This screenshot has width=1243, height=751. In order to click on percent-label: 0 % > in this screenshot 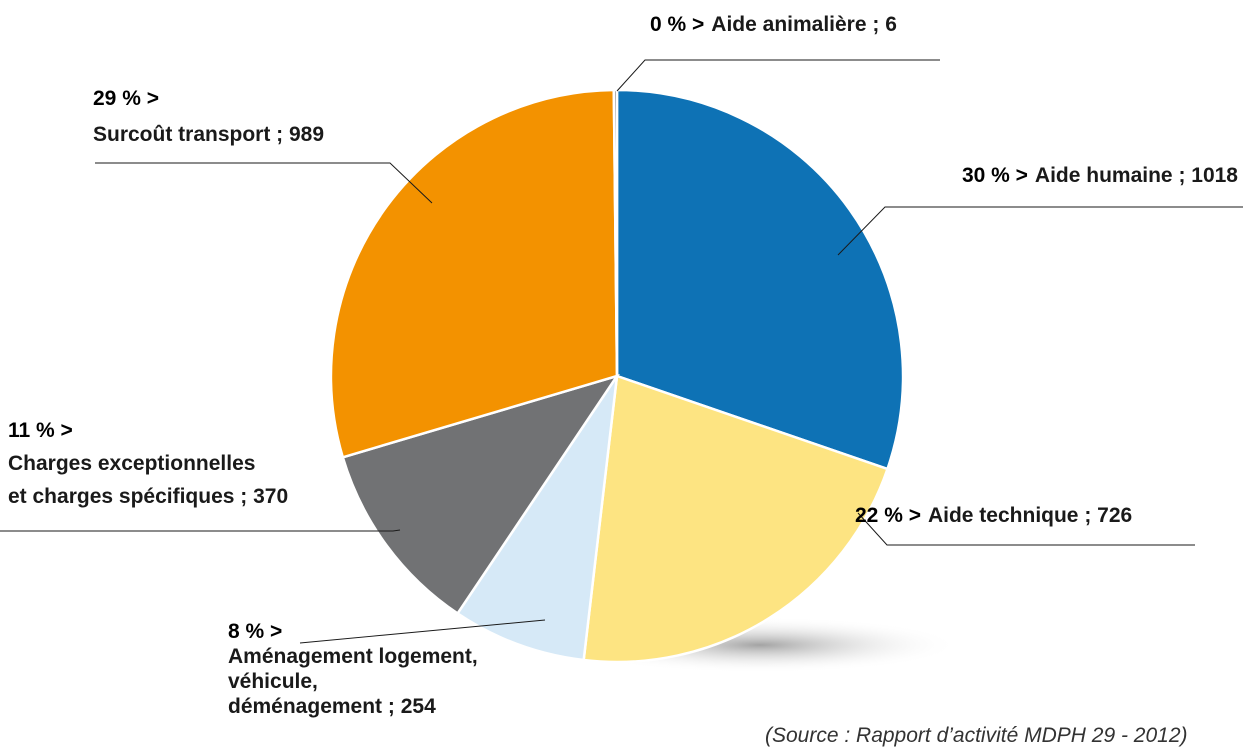, I will do `click(677, 24)`.